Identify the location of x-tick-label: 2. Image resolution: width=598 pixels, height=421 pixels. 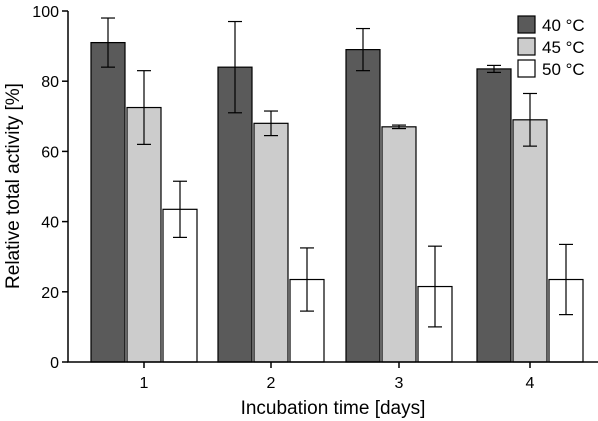
(271, 383).